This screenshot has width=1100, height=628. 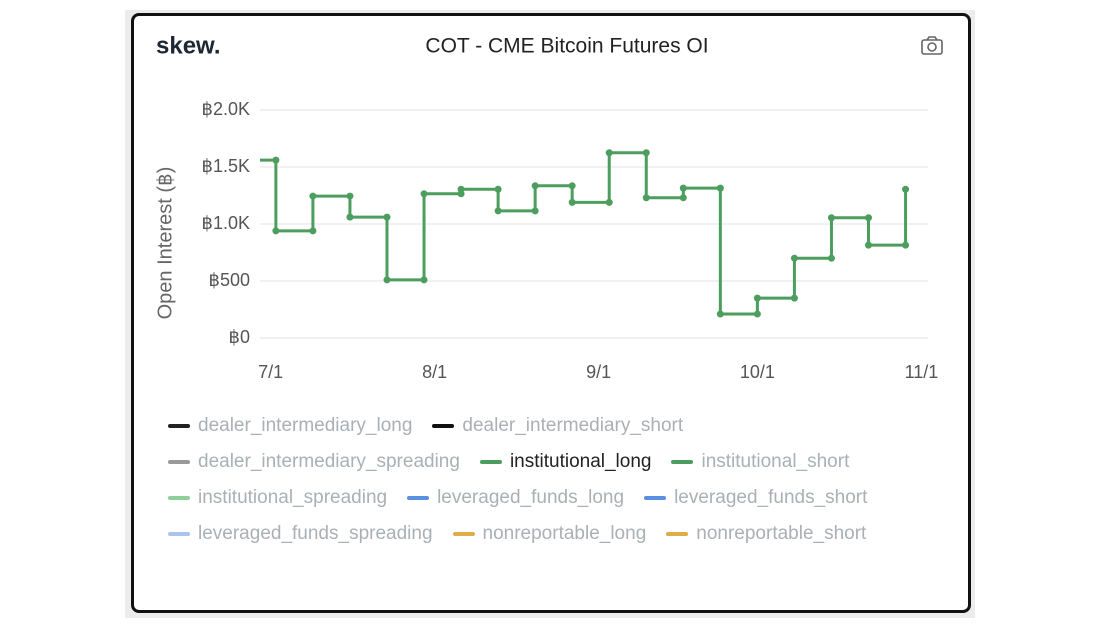 I want to click on y-tick-label: ฿0, so click(x=239, y=337).